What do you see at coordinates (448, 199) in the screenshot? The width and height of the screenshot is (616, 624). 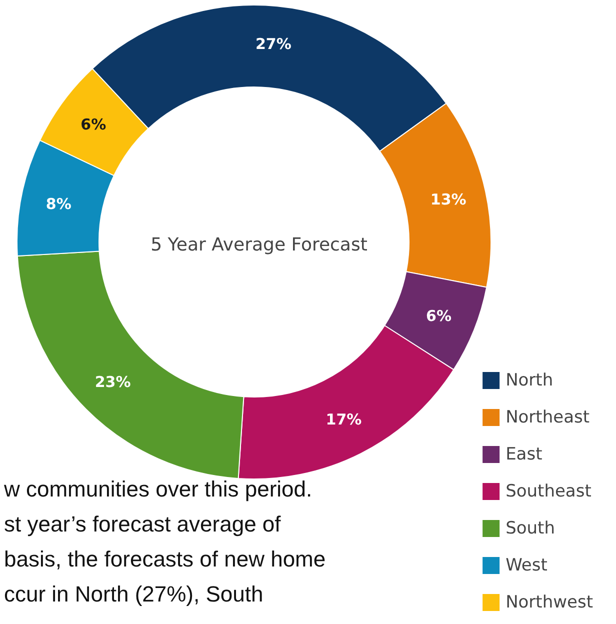 I see `data-label: 13%` at bounding box center [448, 199].